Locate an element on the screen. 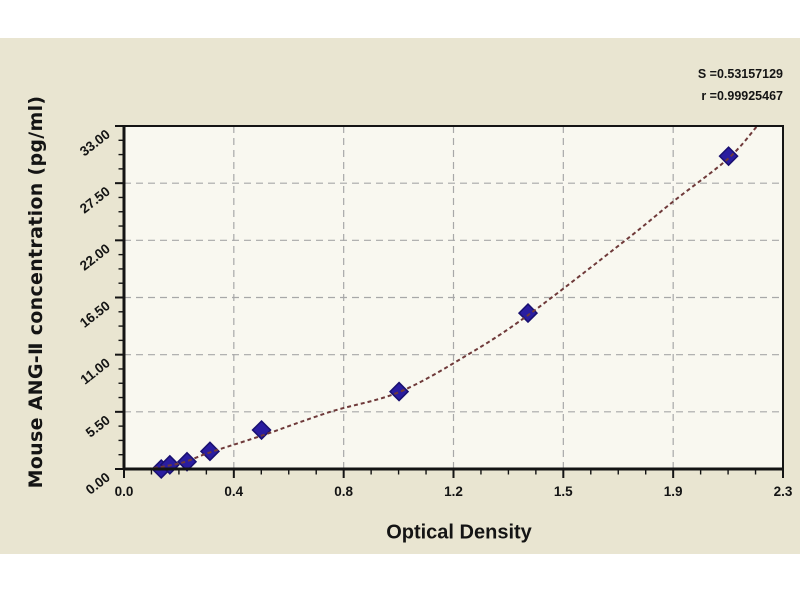  x-tick-label: 1.9 is located at coordinates (673, 491).